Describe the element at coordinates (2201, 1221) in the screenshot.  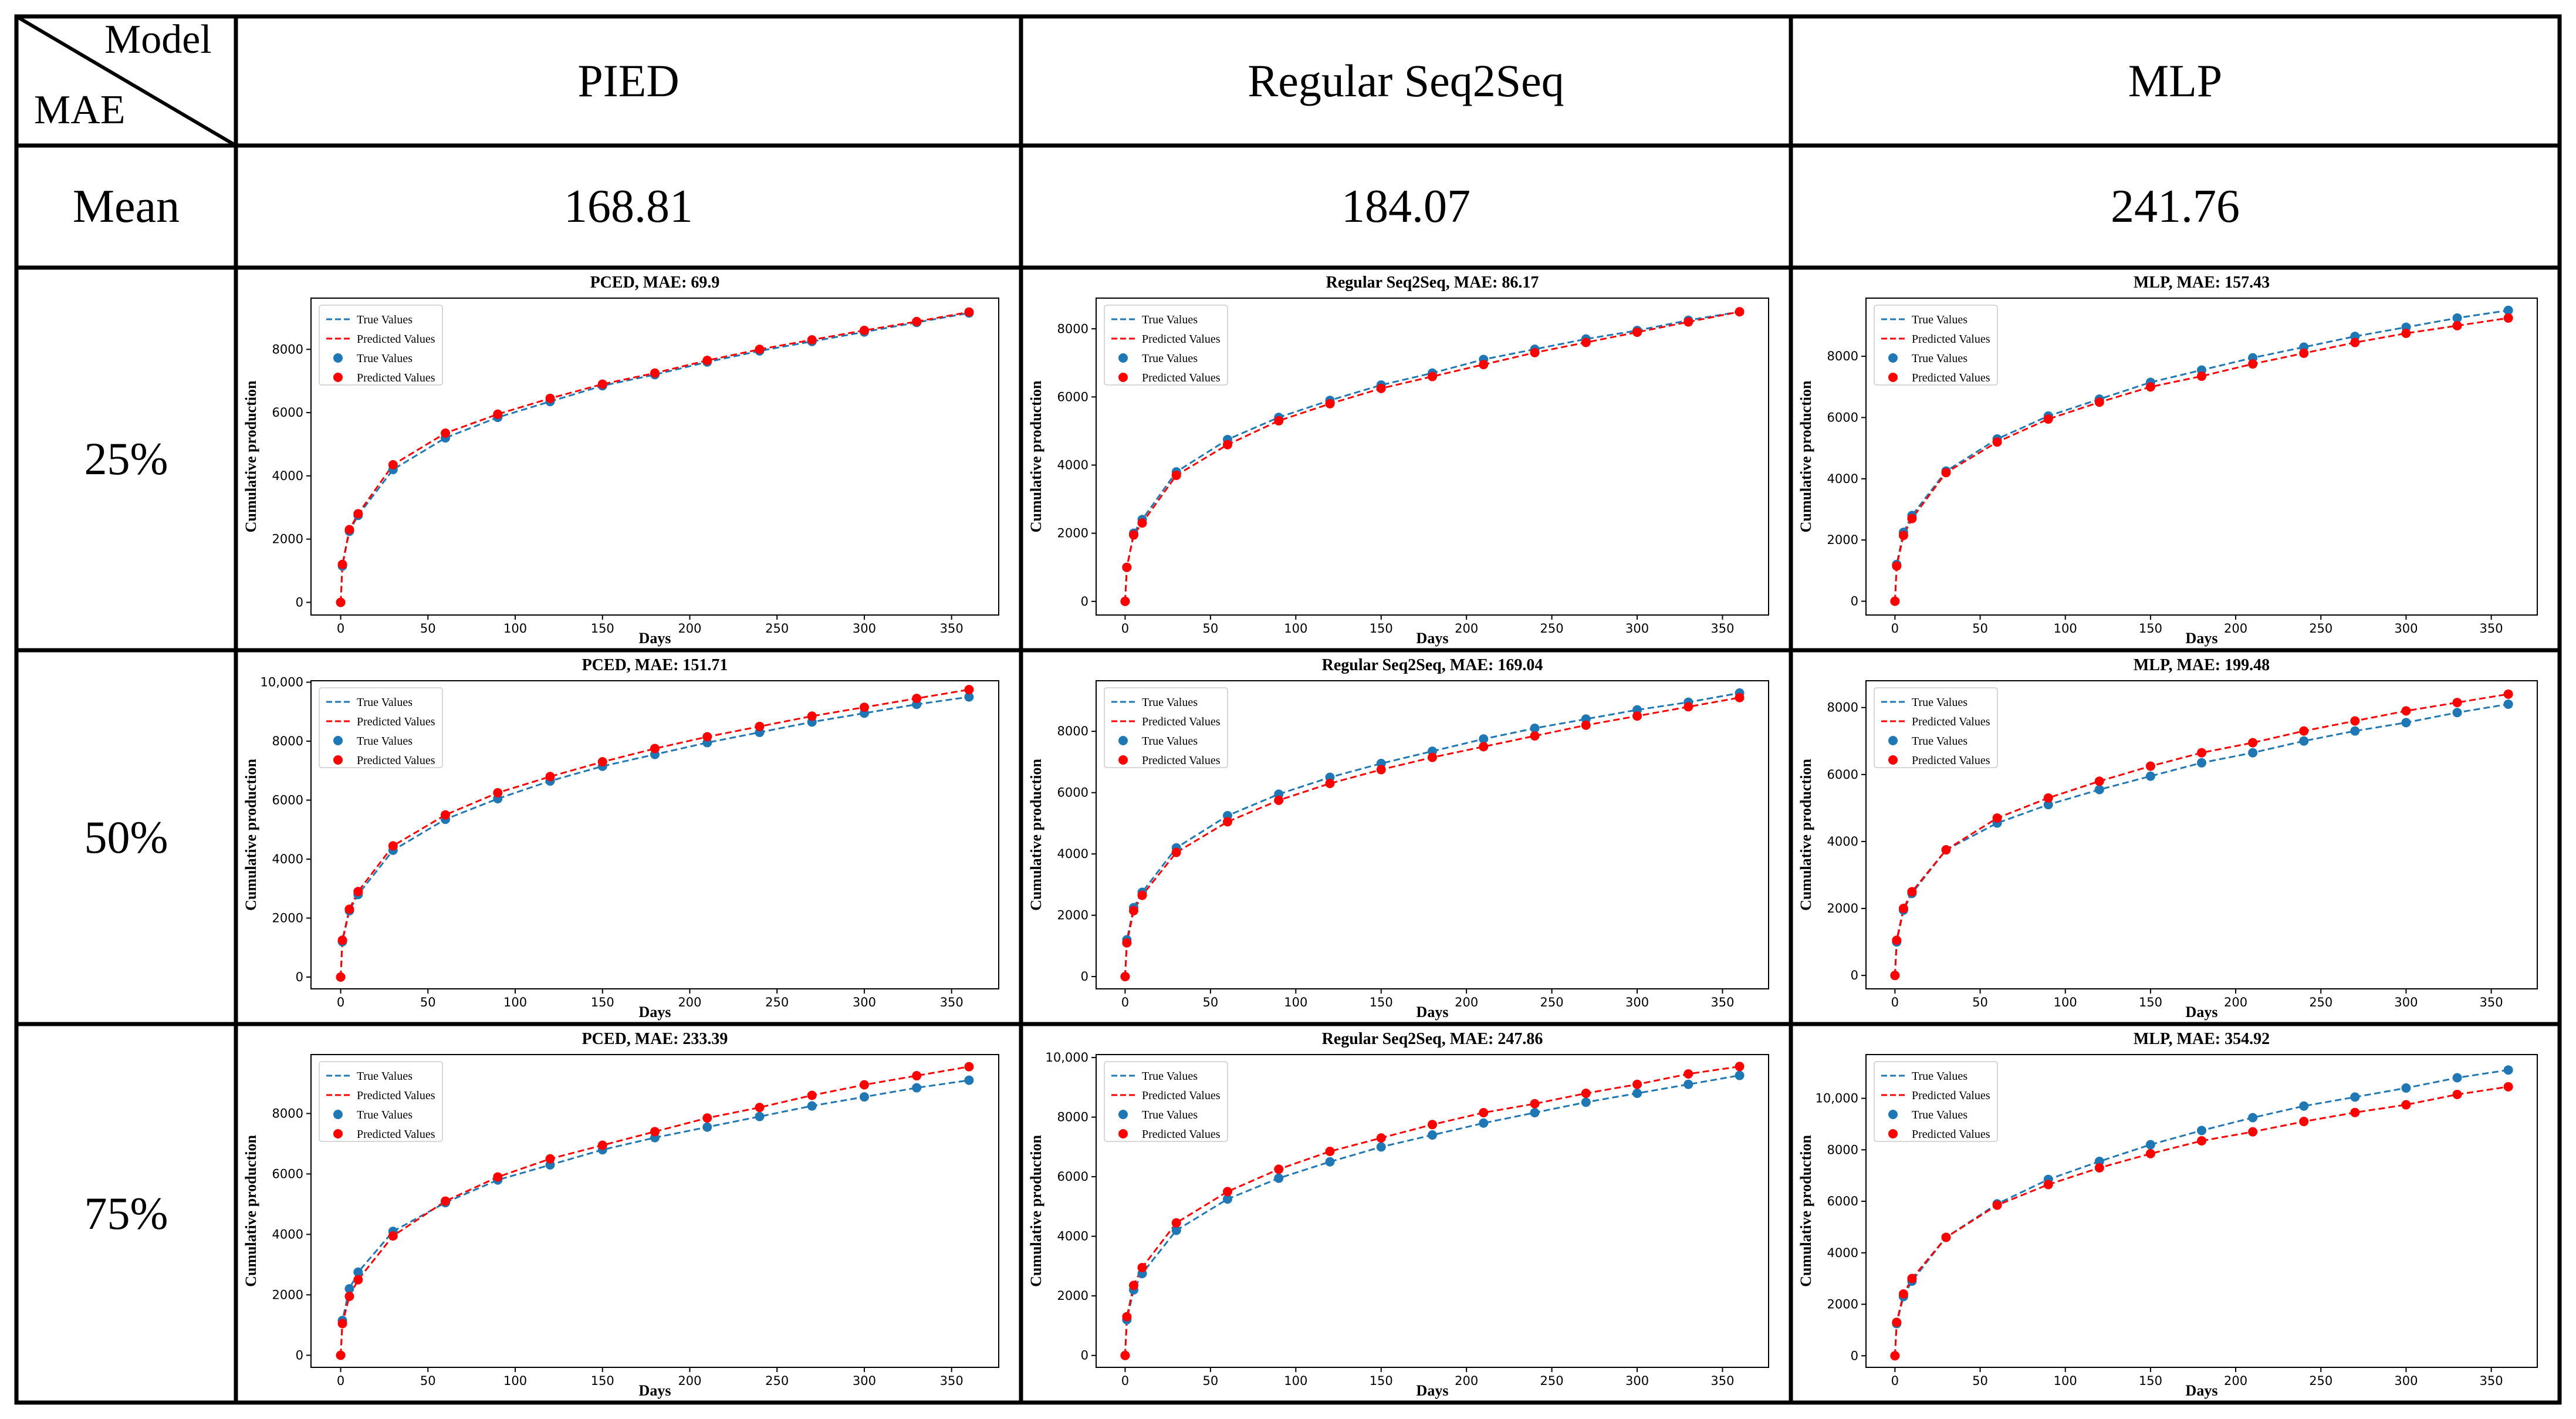
I see `predicted-values-line` at that location.